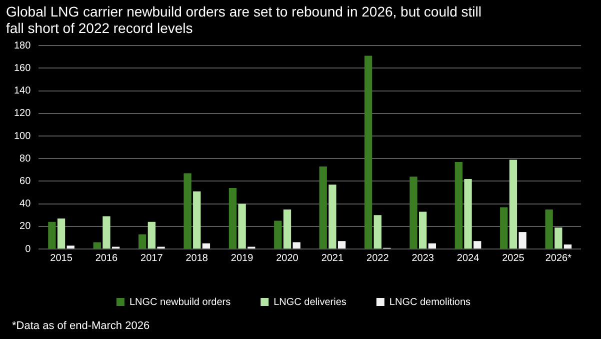 The height and width of the screenshot is (339, 601). Describe the element at coordinates (430, 302) in the screenshot. I see `legend-label: LNGC demolitions` at that location.